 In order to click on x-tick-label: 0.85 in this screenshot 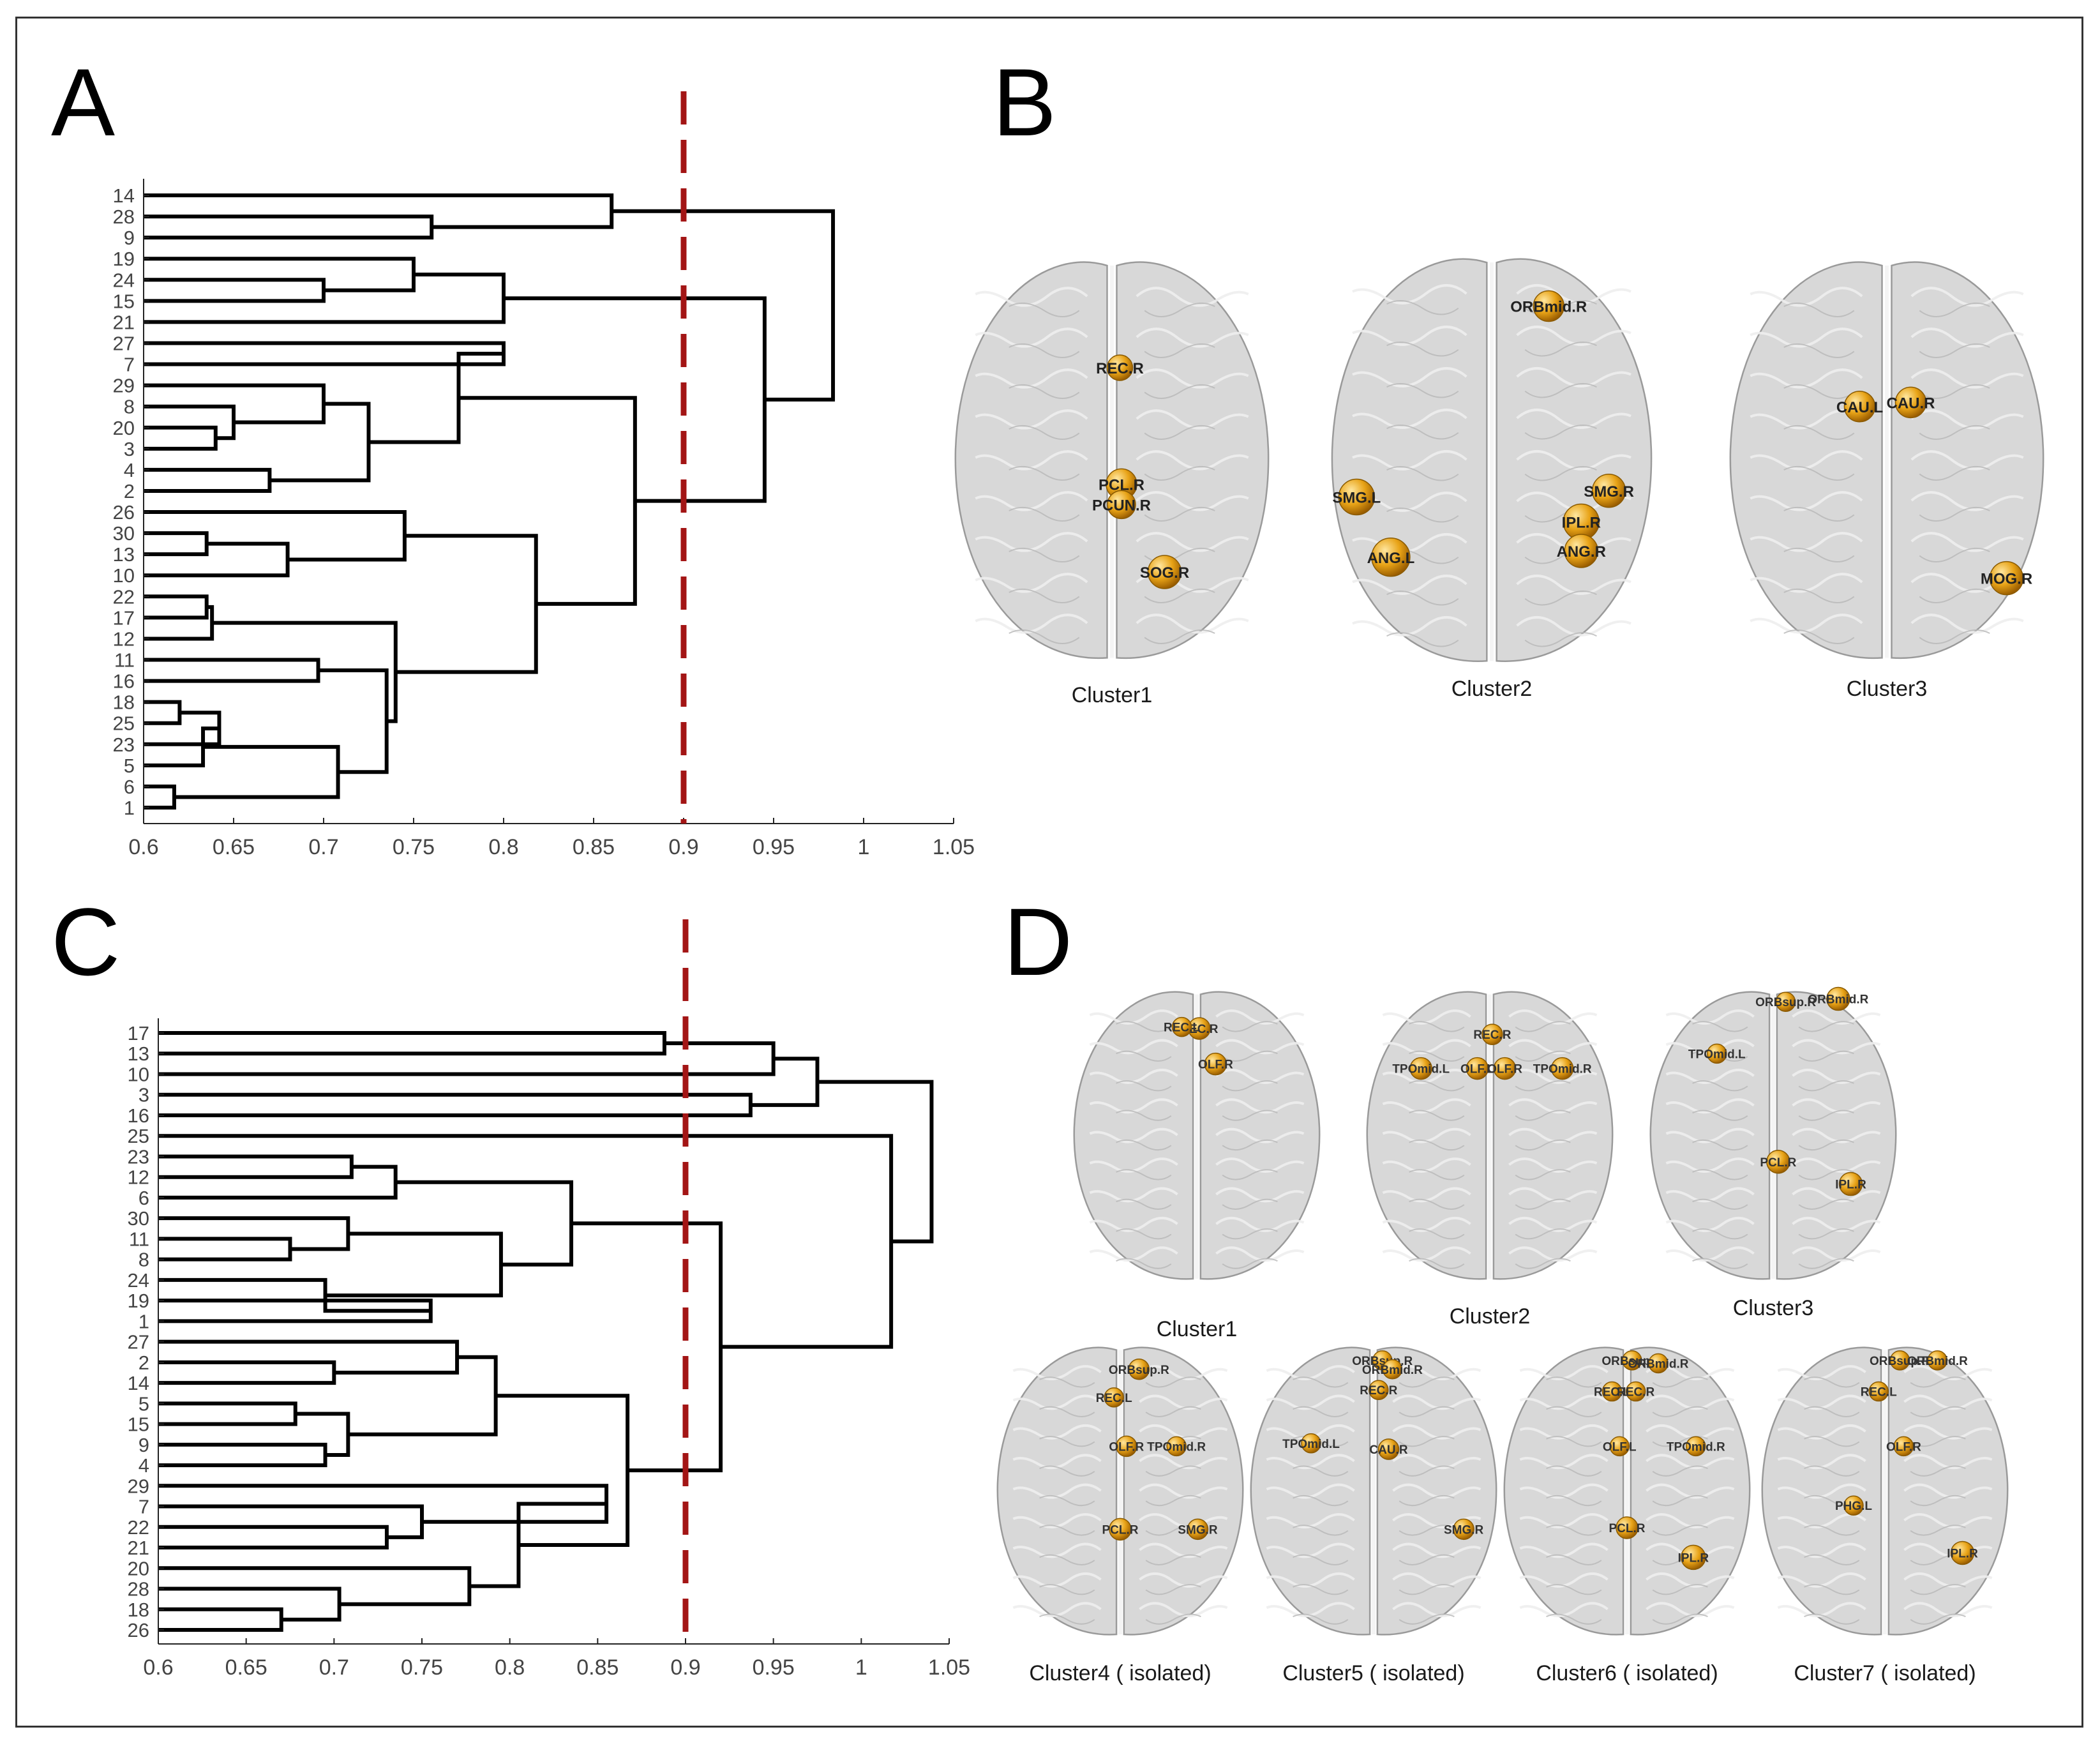, I will do `click(597, 1667)`.